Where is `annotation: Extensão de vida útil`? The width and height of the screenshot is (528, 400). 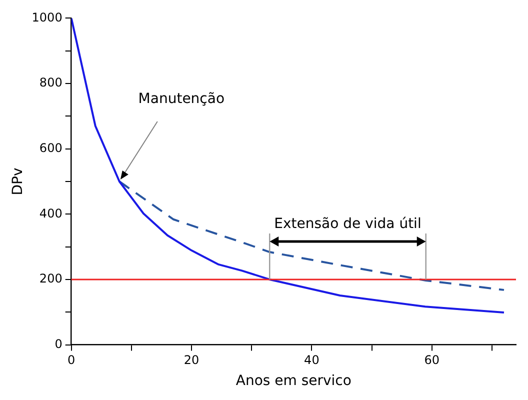
annotation: Extensão de vida útil is located at coordinates (348, 224).